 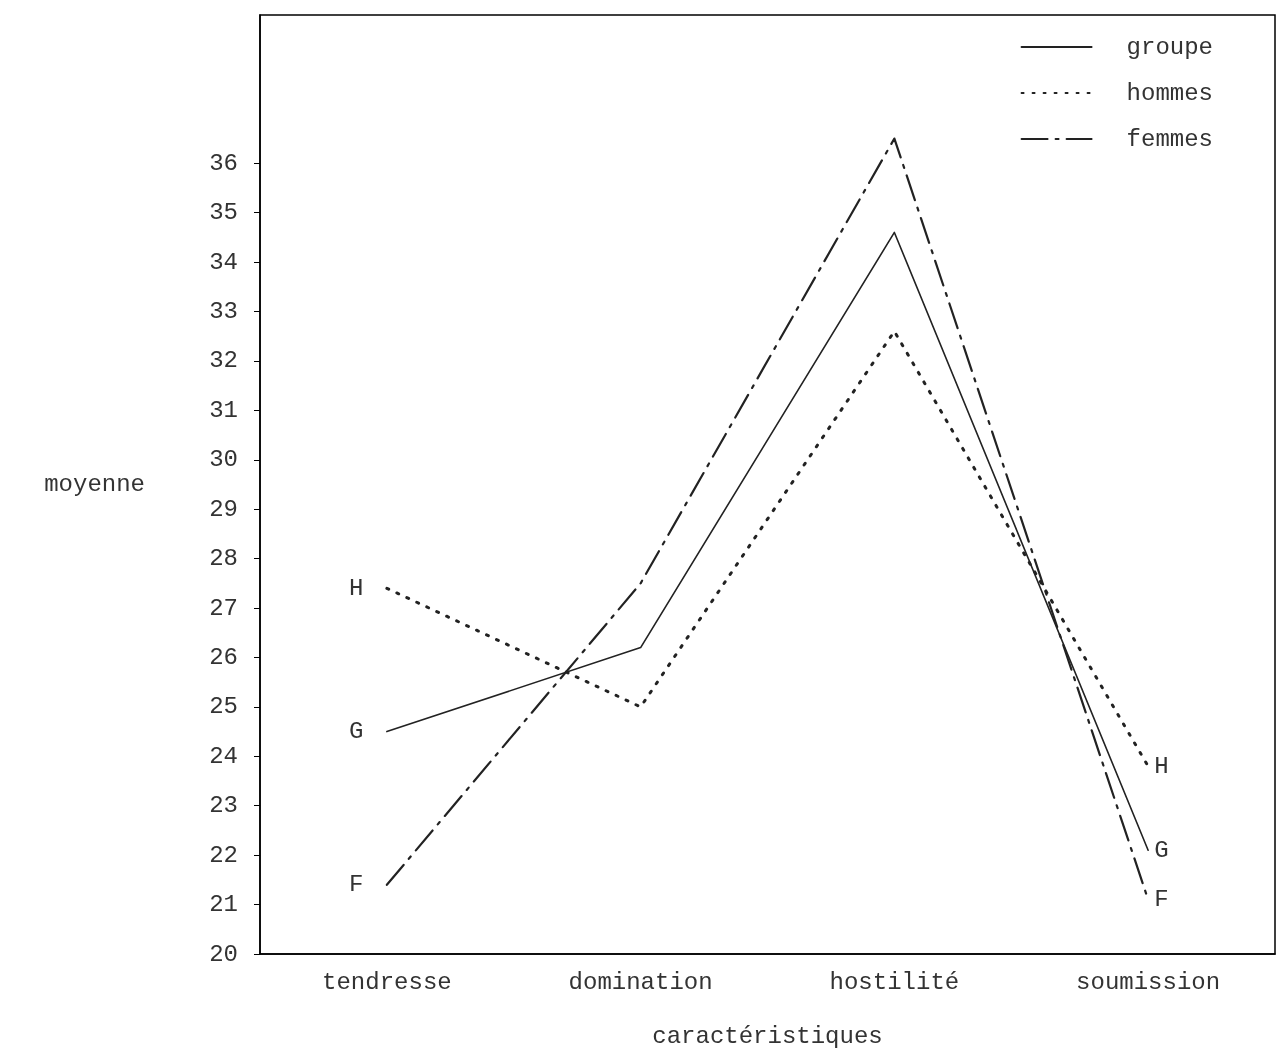 What do you see at coordinates (640, 982) in the screenshot?
I see `x-tick-label: domination` at bounding box center [640, 982].